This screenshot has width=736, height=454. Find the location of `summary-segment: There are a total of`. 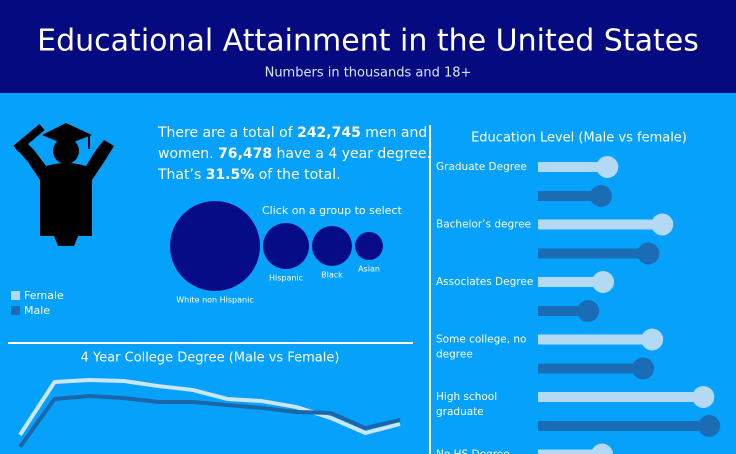

summary-segment: There are a total of is located at coordinates (227, 133).